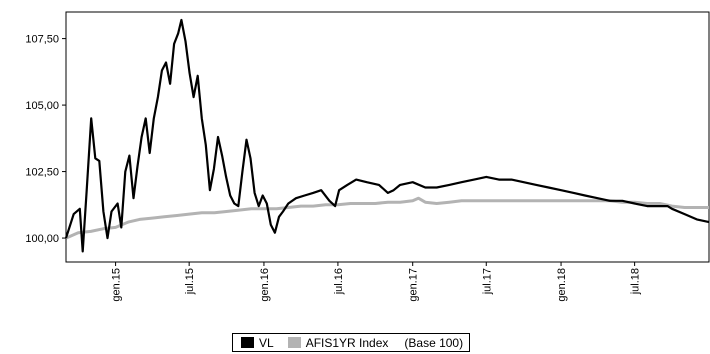 This screenshot has width=710, height=354. What do you see at coordinates (434, 342) in the screenshot?
I see `legend-note: (Base 100)` at bounding box center [434, 342].